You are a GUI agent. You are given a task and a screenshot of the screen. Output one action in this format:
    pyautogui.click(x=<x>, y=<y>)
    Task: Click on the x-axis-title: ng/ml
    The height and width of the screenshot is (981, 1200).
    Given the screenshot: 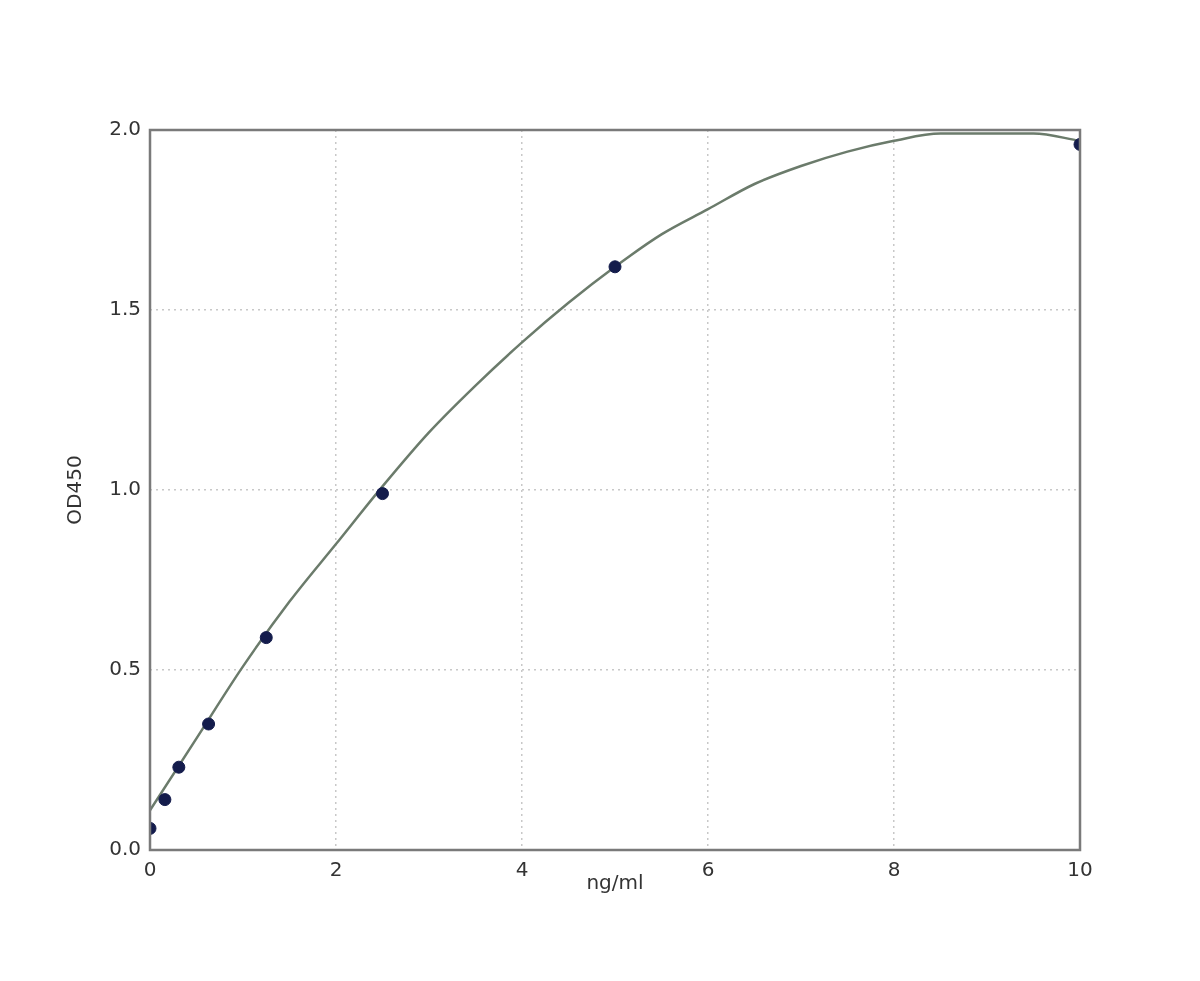 What is the action you would take?
    pyautogui.click(x=615, y=882)
    